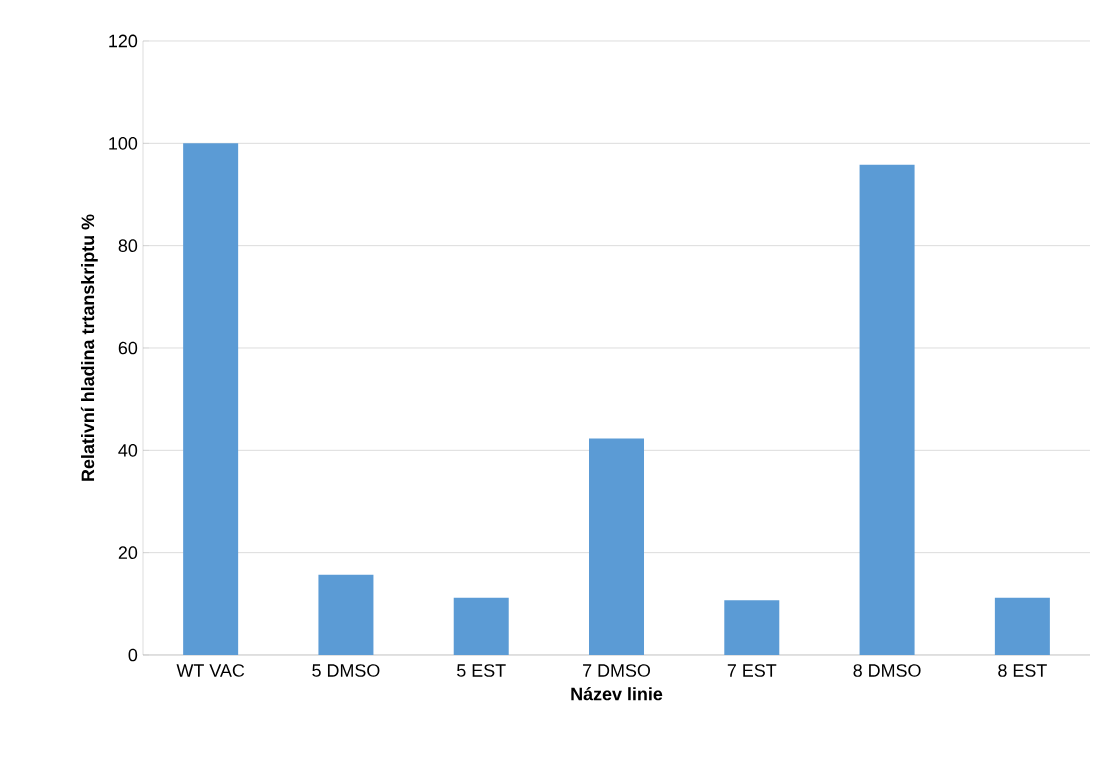 The height and width of the screenshot is (773, 1106). What do you see at coordinates (128, 450) in the screenshot?
I see `y-tick-label: 40` at bounding box center [128, 450].